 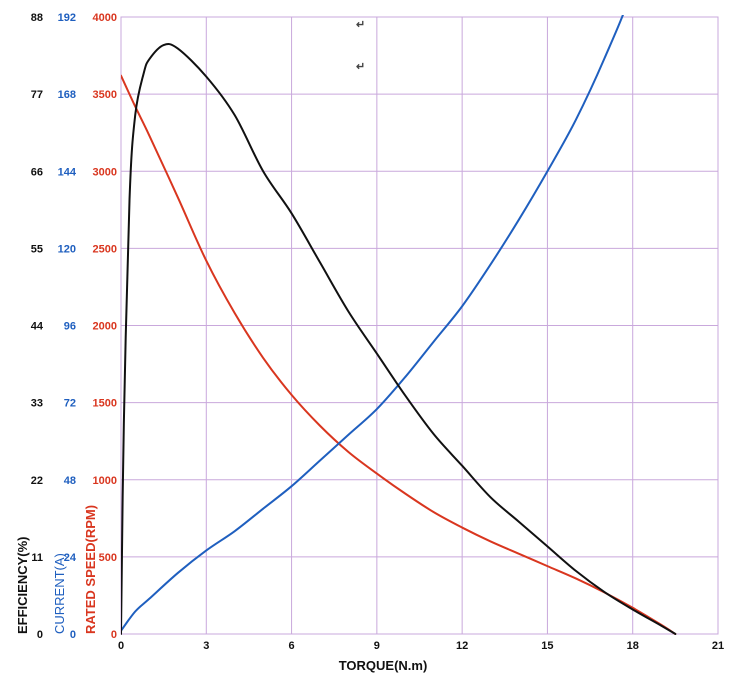 What do you see at coordinates (37, 404) in the screenshot?
I see `efficiency-tick-label: 33` at bounding box center [37, 404].